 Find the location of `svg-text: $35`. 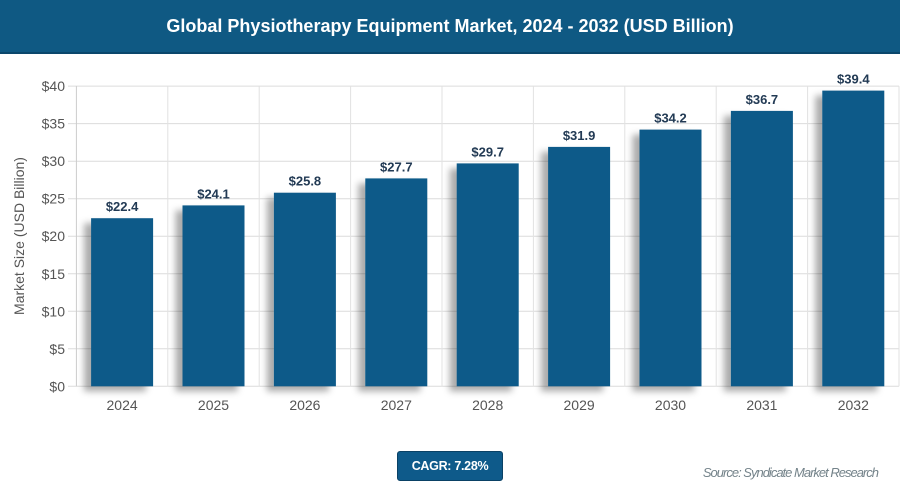

svg-text: $35 is located at coordinates (54, 124).